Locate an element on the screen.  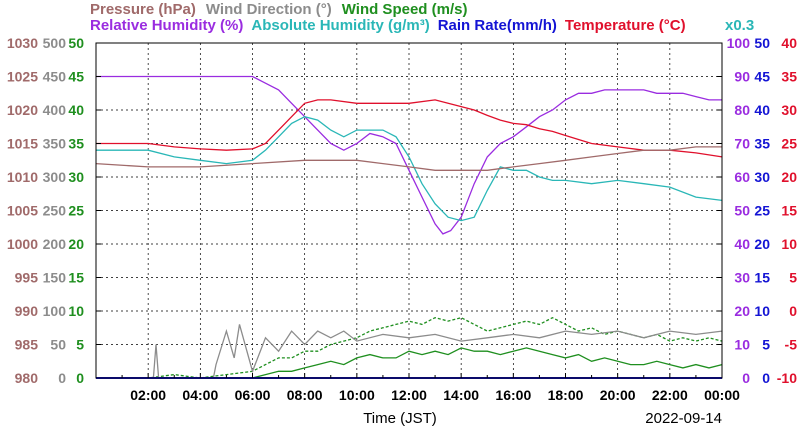
rain_rate-tick-label: 10 is located at coordinates (762, 311).